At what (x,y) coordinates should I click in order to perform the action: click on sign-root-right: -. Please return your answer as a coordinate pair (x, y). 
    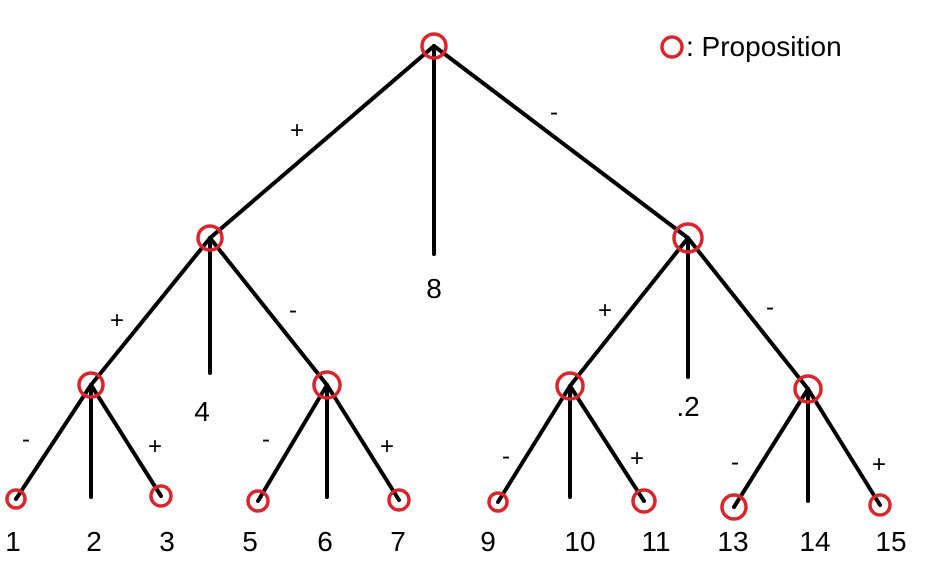
    Looking at the image, I should click on (554, 112).